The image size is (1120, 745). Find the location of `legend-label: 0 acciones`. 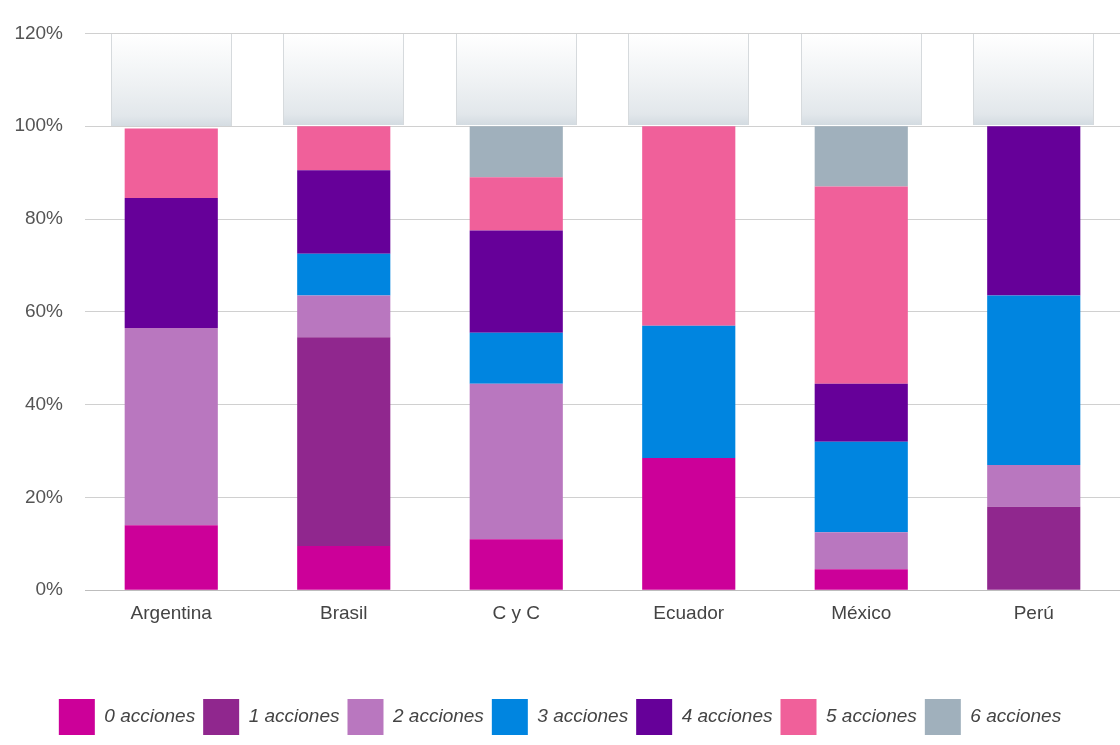

legend-label: 0 acciones is located at coordinates (150, 716).